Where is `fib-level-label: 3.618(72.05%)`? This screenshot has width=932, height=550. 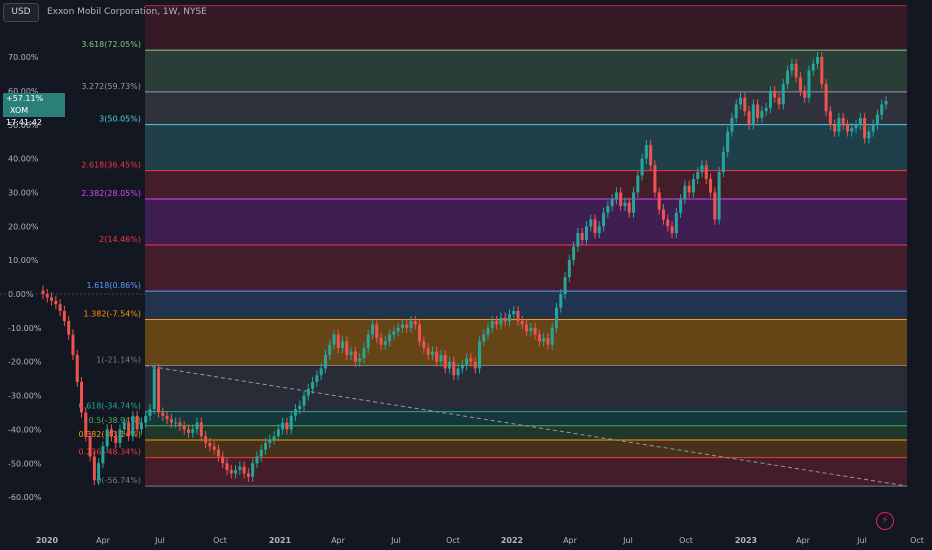 fib-level-label: 3.618(72.05%) is located at coordinates (111, 44).